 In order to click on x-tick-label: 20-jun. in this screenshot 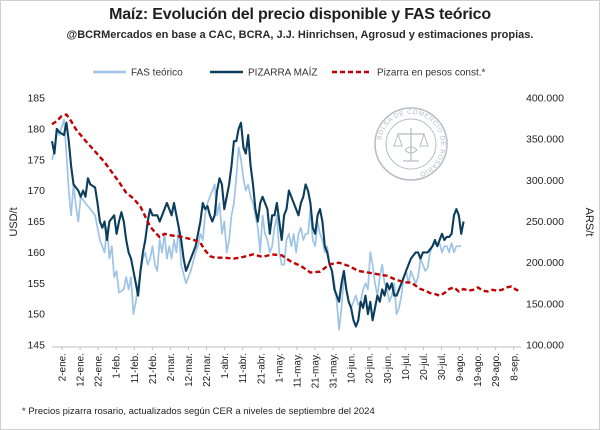, I will do `click(370, 368)`.